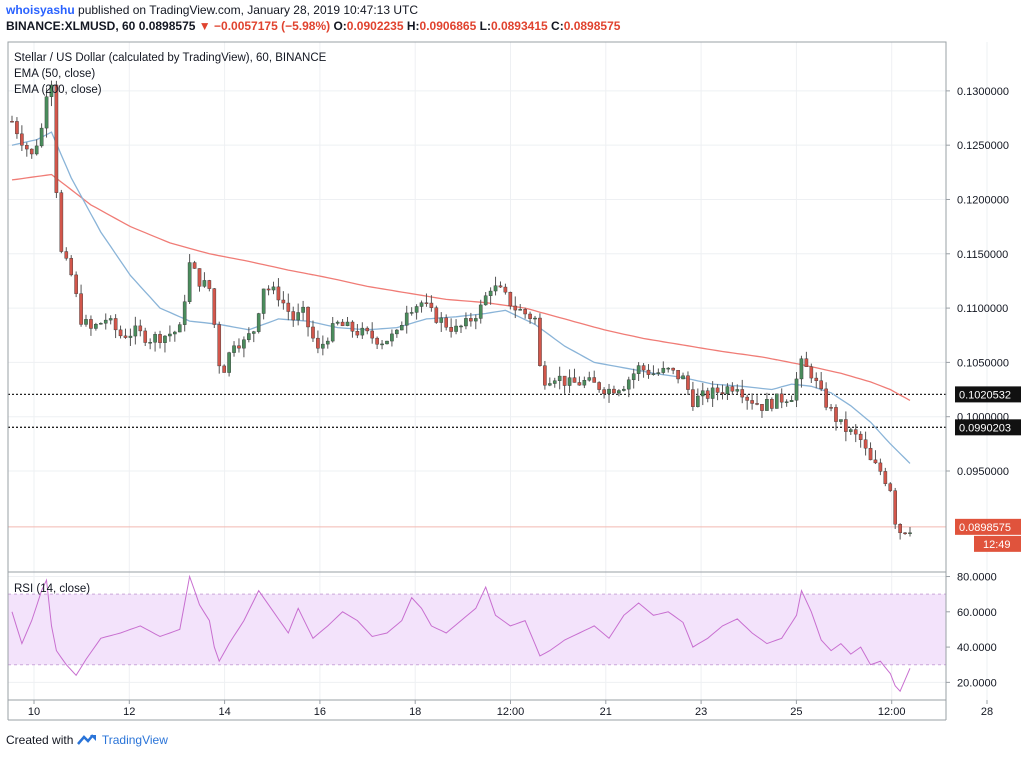 The image size is (1024, 757). Describe the element at coordinates (52, 589) in the screenshot. I see `rsi-legend: RSI (14, close)` at that location.